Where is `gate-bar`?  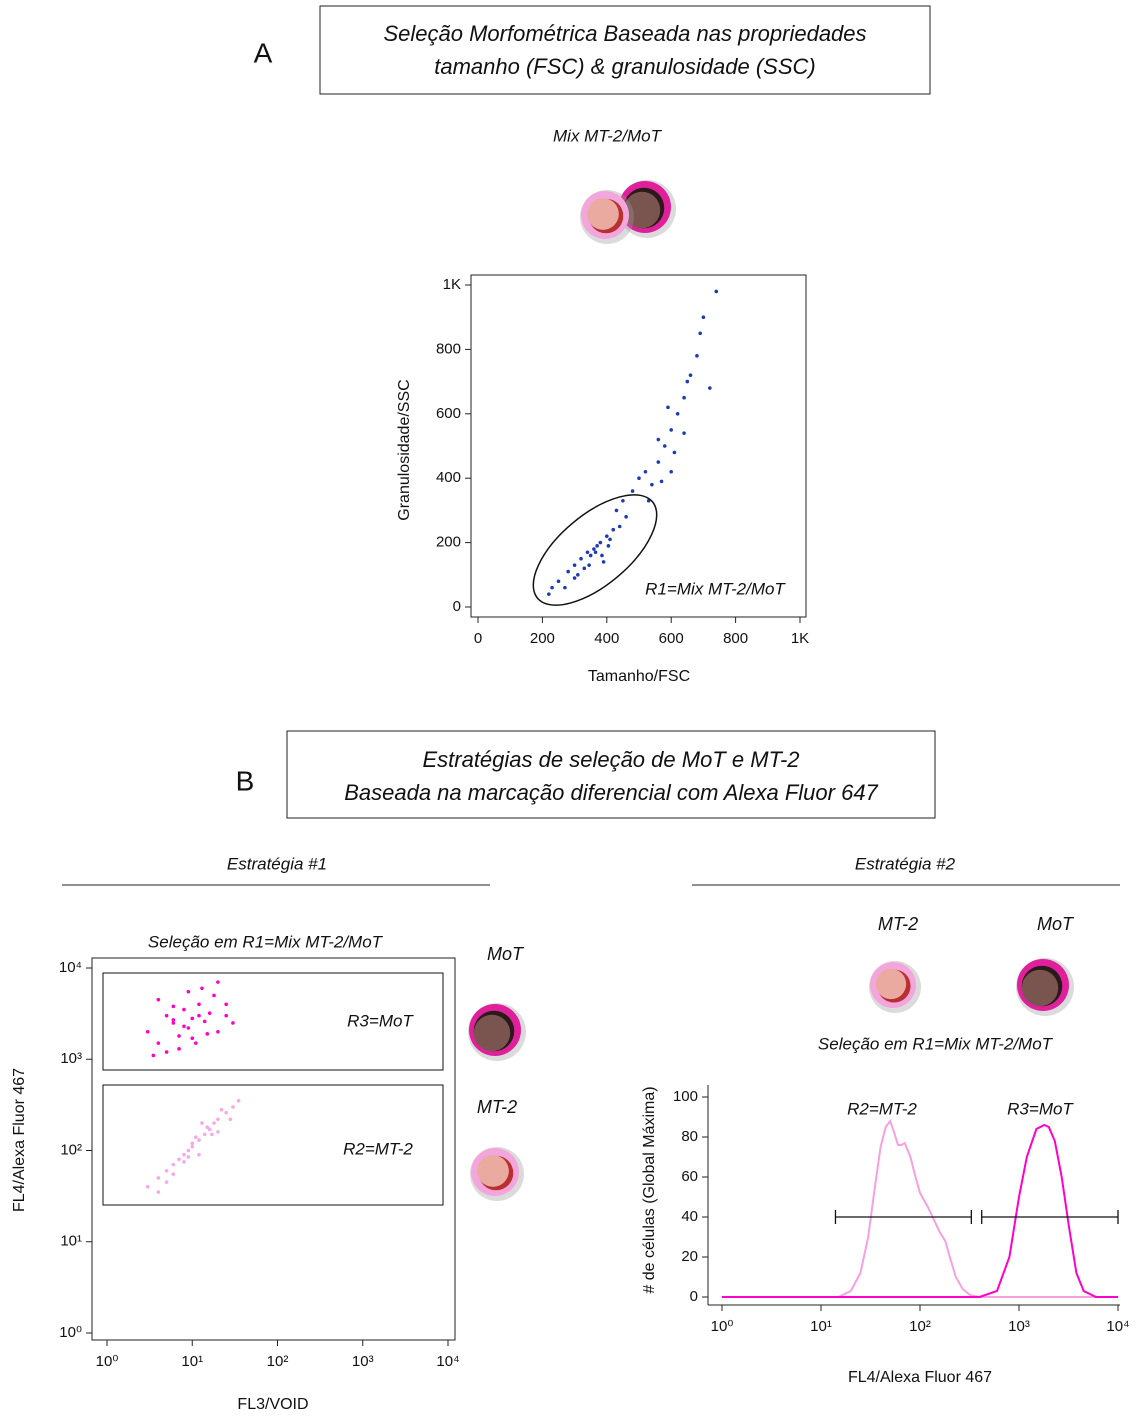 gate-bar is located at coordinates (1050, 1217).